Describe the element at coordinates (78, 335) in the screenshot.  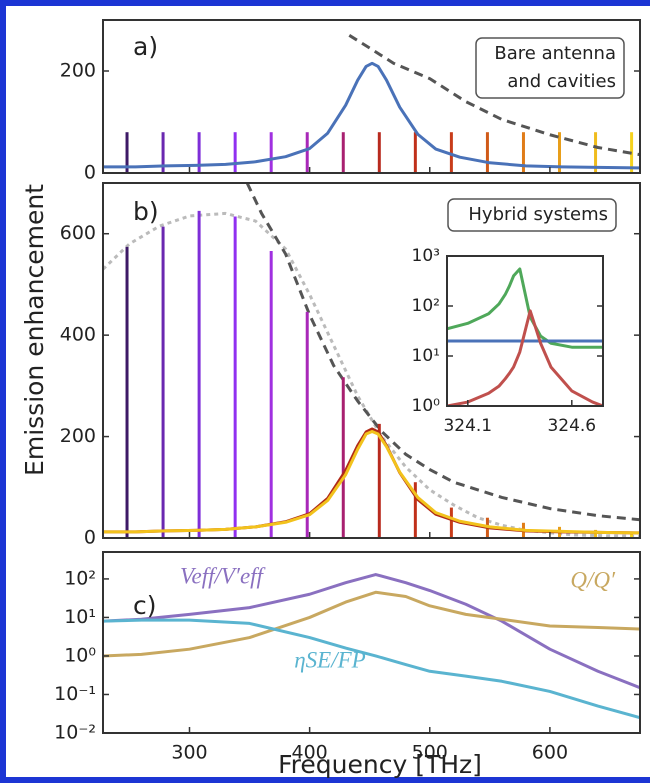
I see `y-tick-label: 400` at that location.